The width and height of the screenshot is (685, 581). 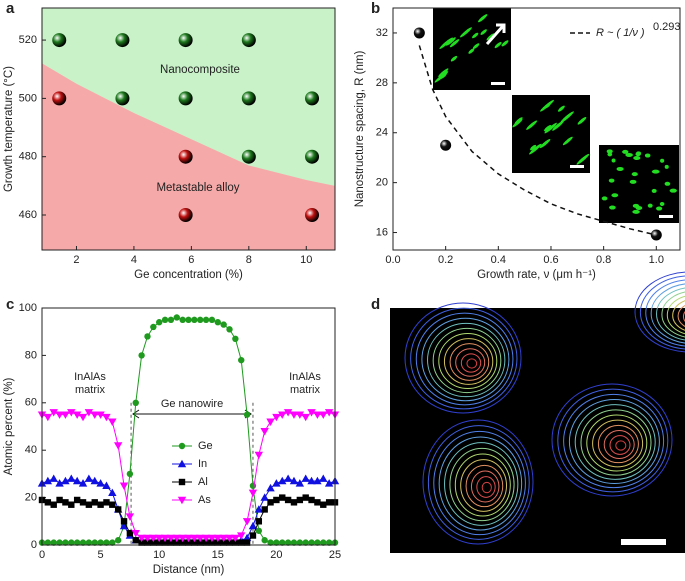 I want to click on y-axis-label: Growth temperature (°C), so click(x=9, y=129).